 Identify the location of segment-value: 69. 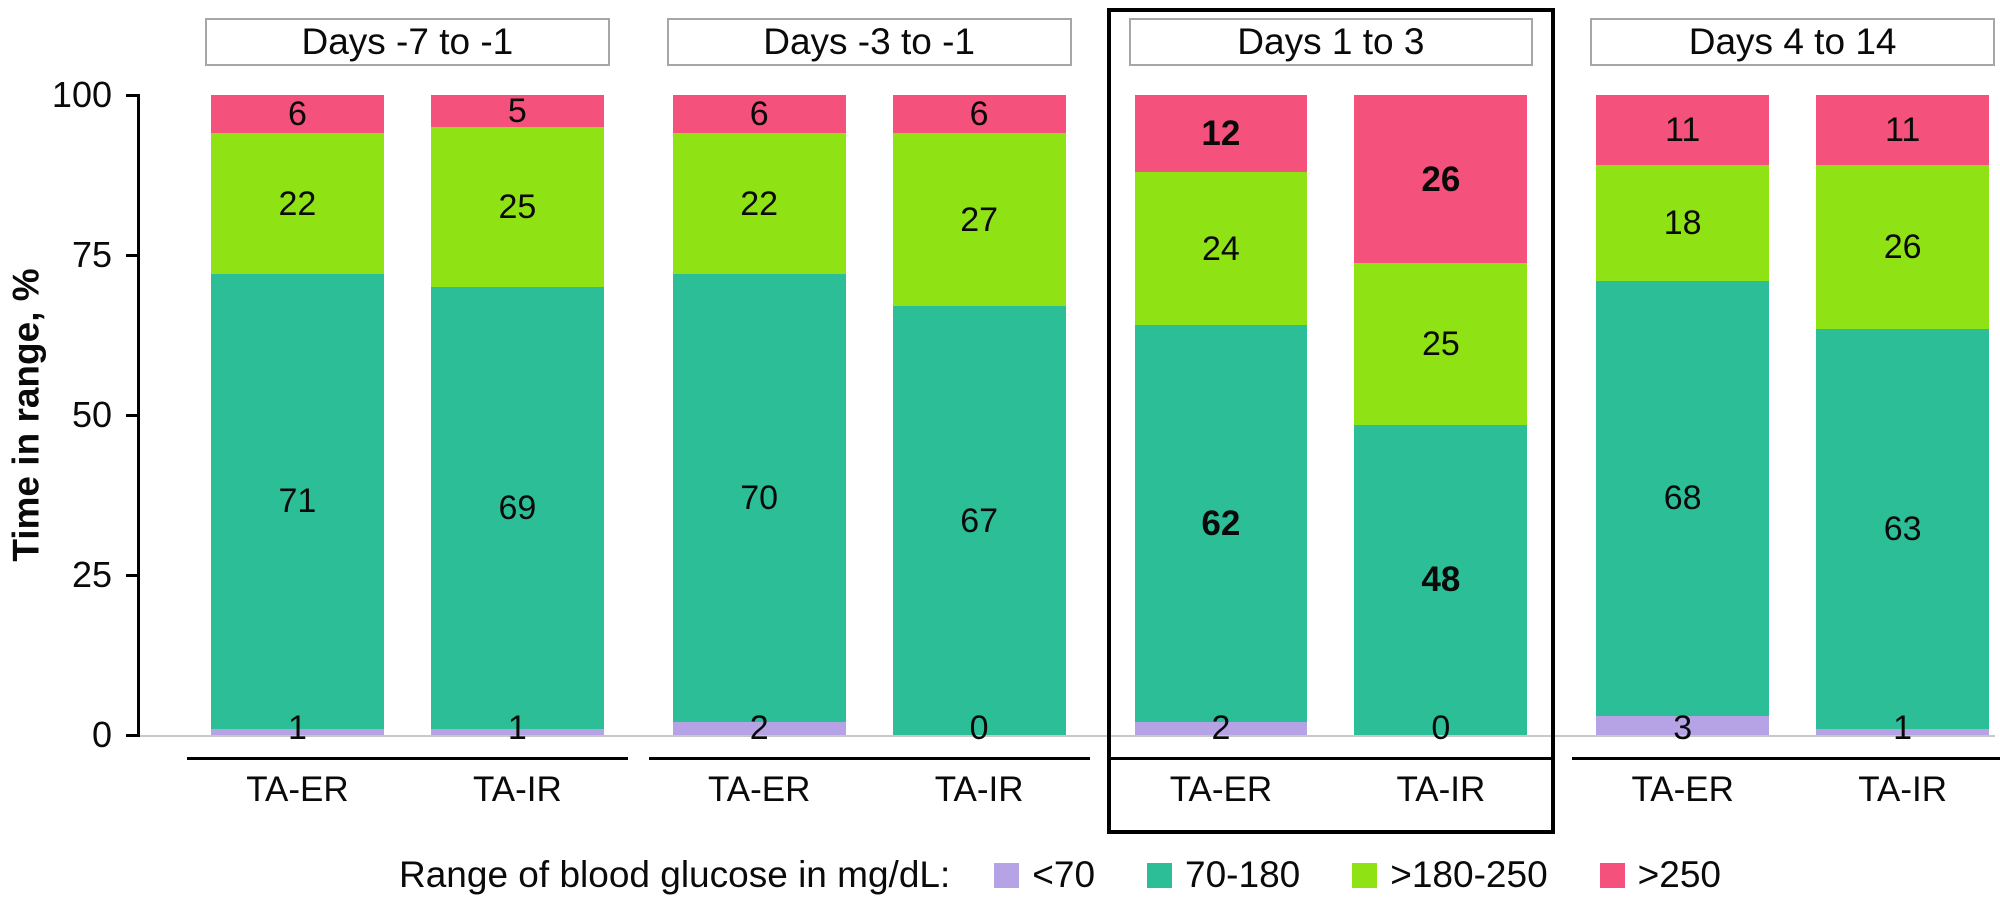
(517, 507).